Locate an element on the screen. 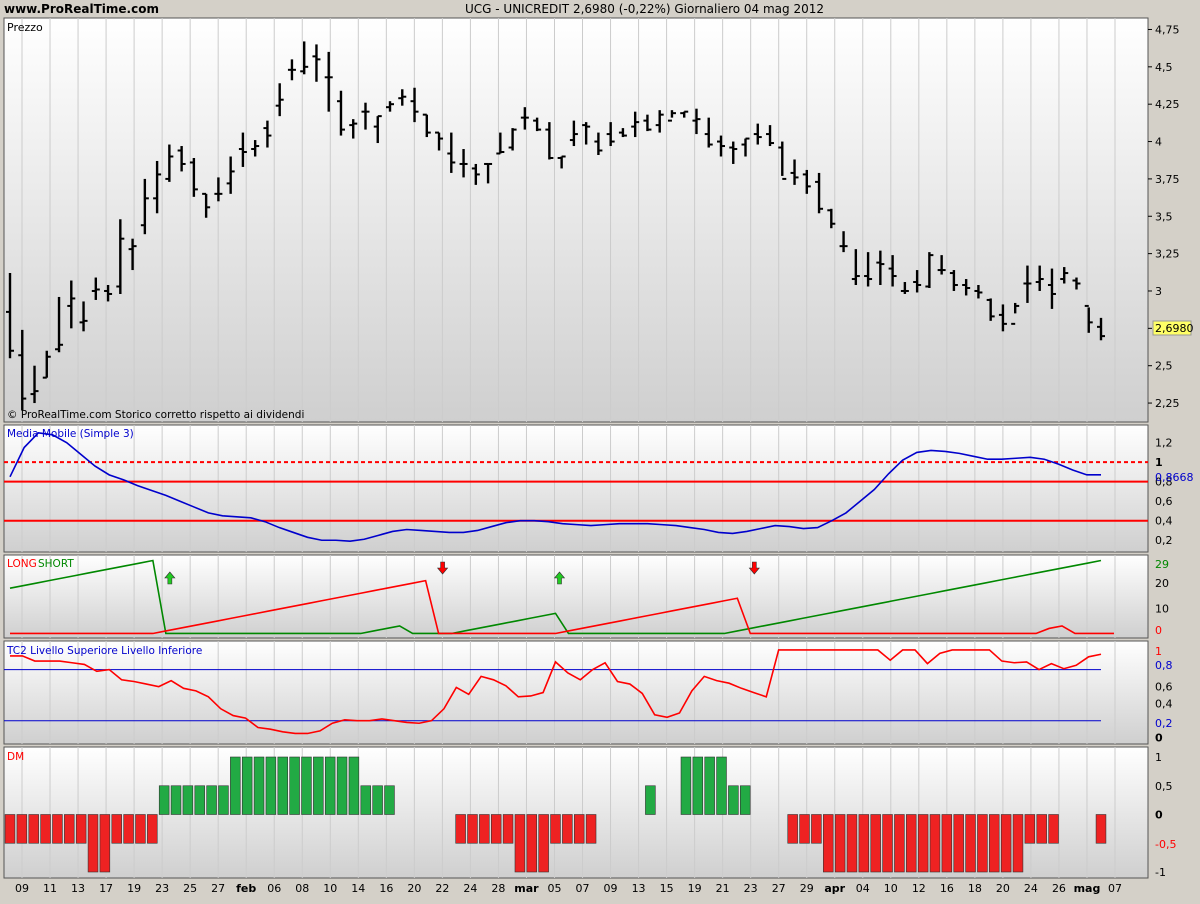 This screenshot has width=1200, height=904. tc2-panel-bg is located at coordinates (576, 692).